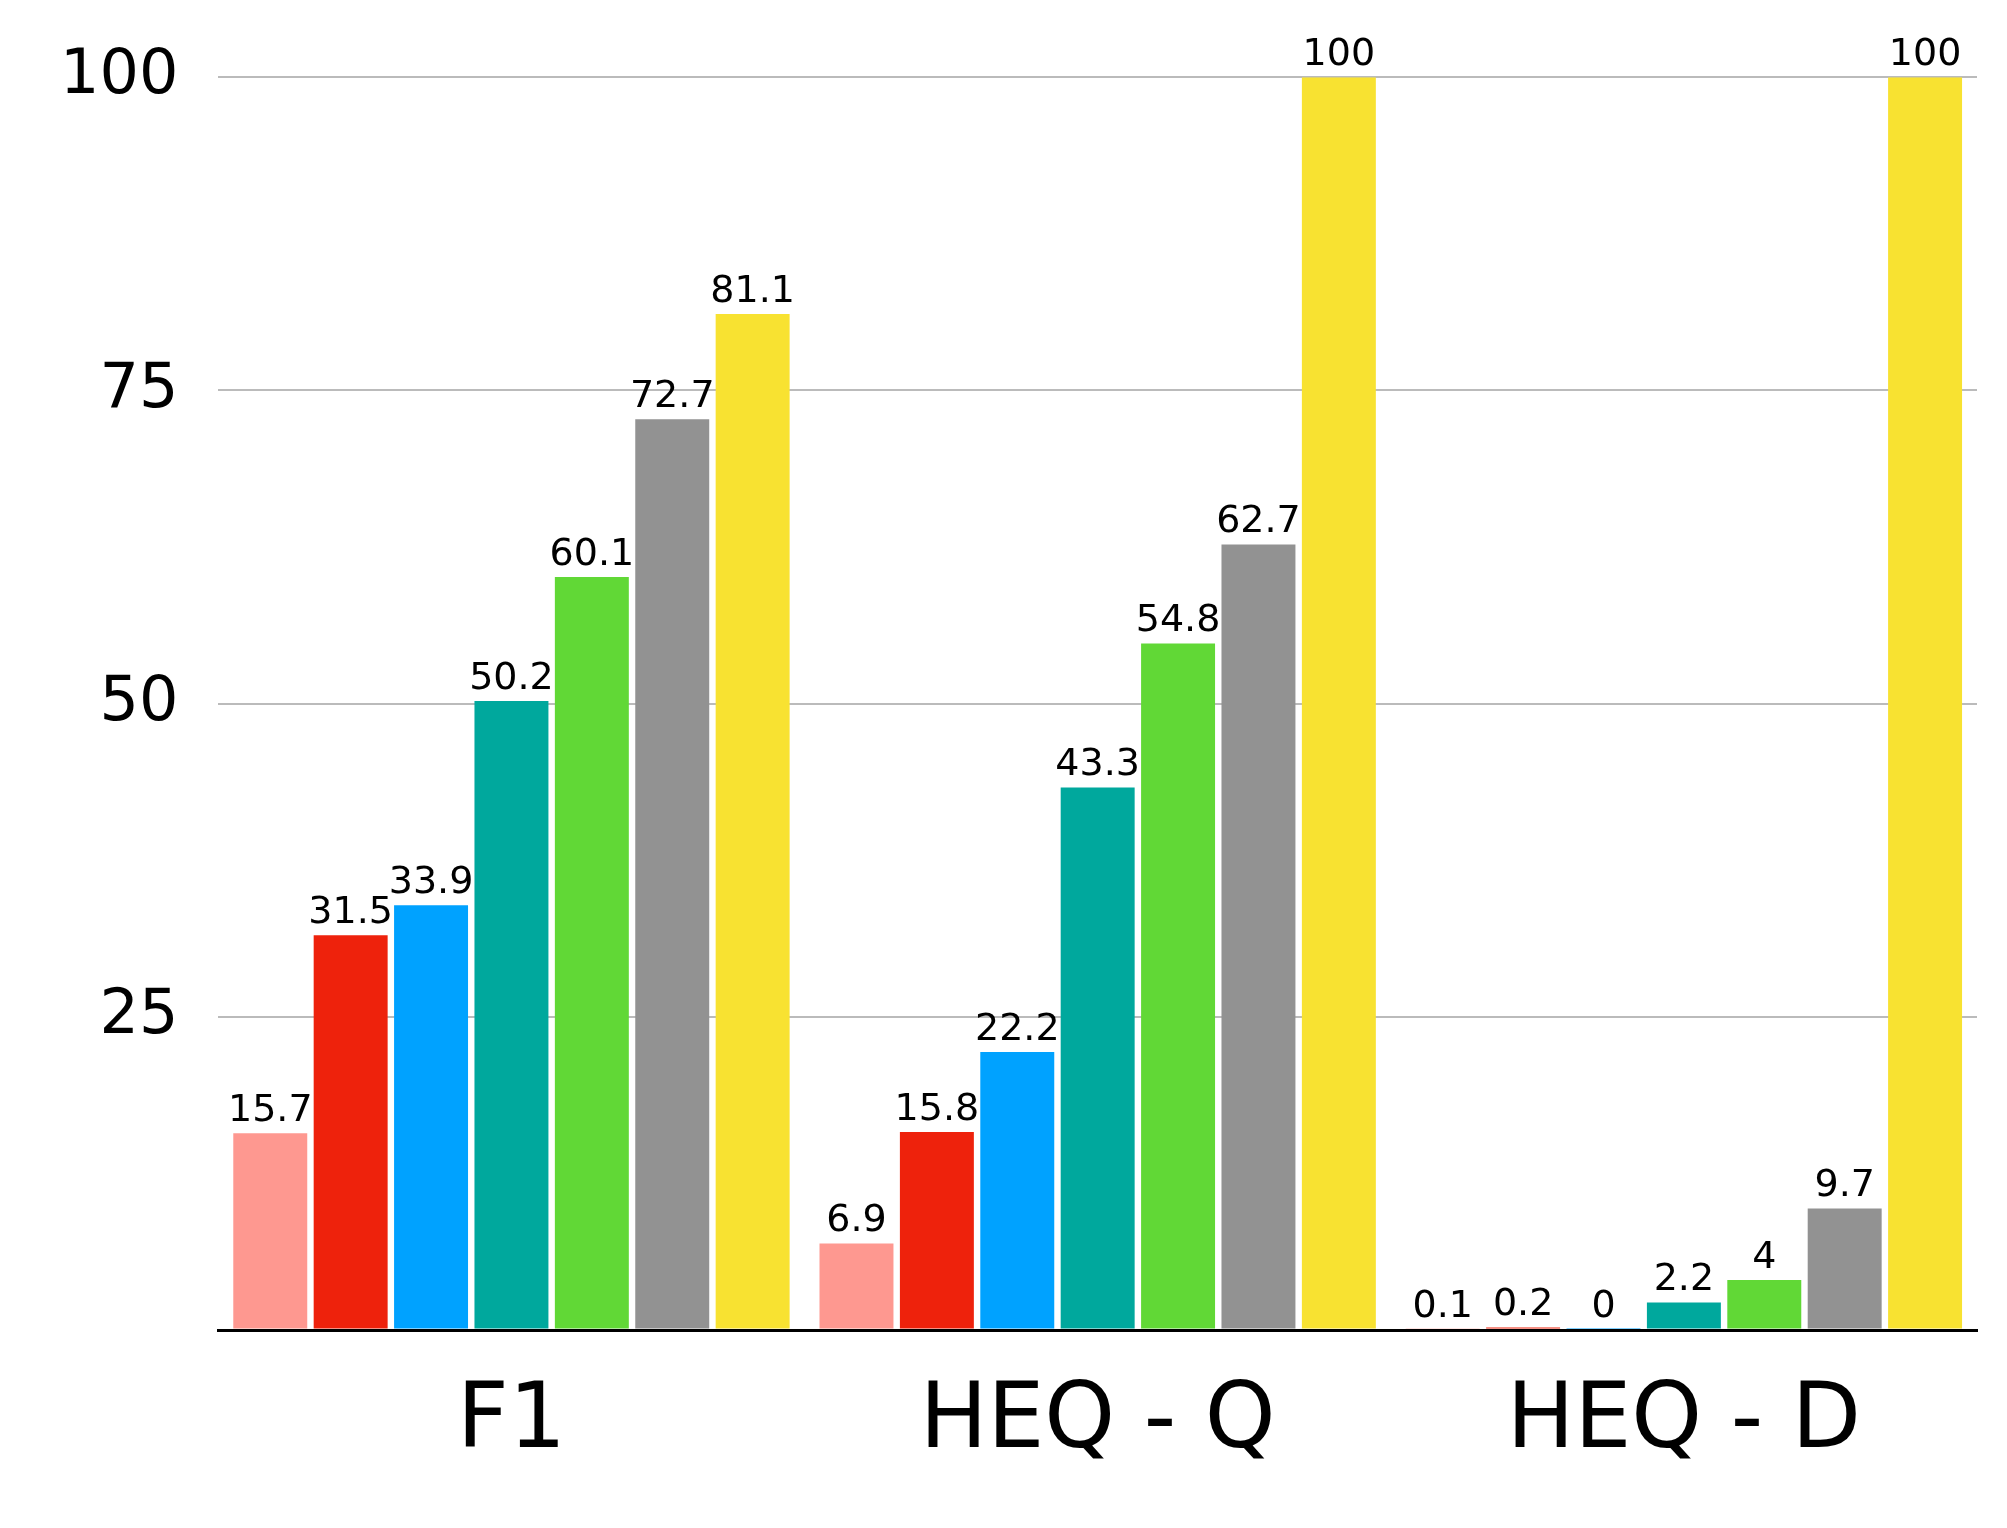  What do you see at coordinates (1844, 1183) in the screenshot?
I see `data-label: 9.7` at bounding box center [1844, 1183].